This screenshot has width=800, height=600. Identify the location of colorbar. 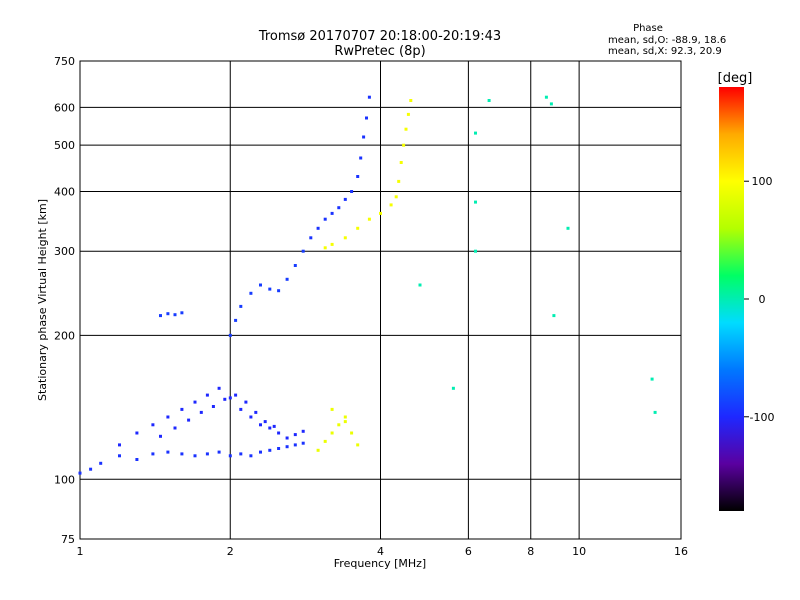
(731, 299).